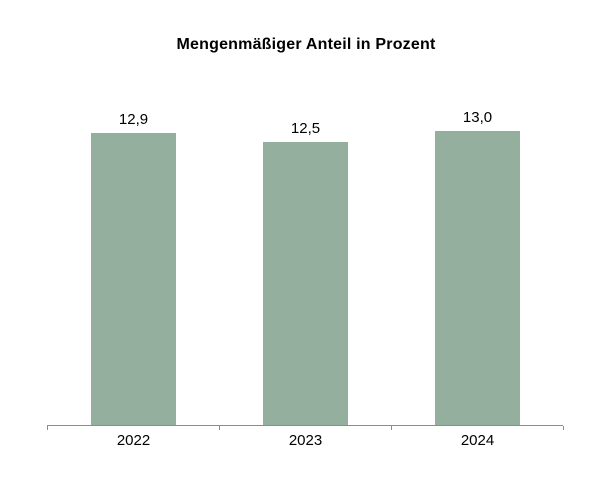 The image size is (612, 484). Describe the element at coordinates (477, 117) in the screenshot. I see `bar-value-label: 13,0` at that location.